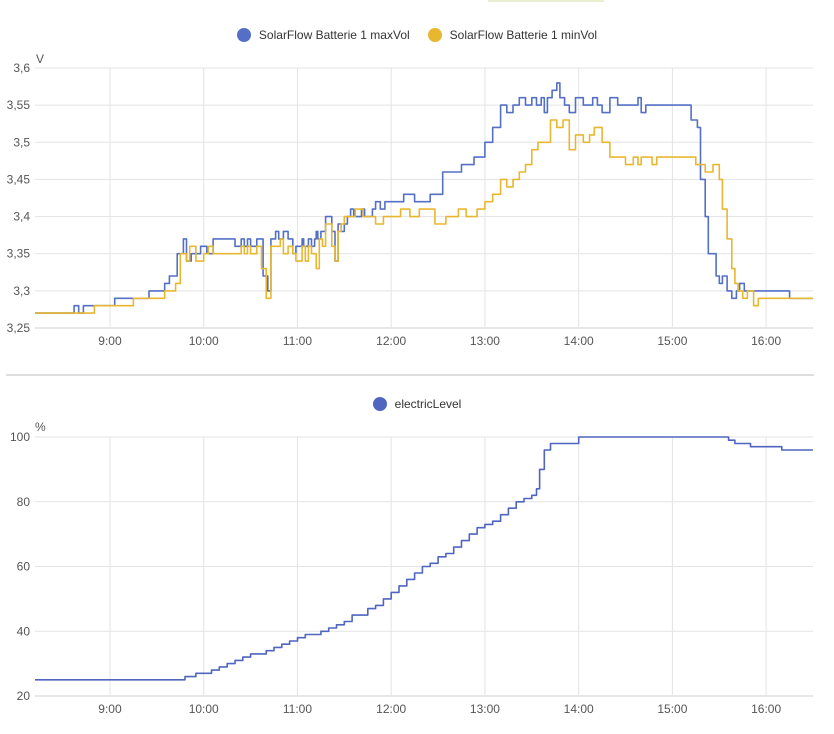 The height and width of the screenshot is (734, 834). I want to click on y-tick-label: 3,25, so click(19, 328).